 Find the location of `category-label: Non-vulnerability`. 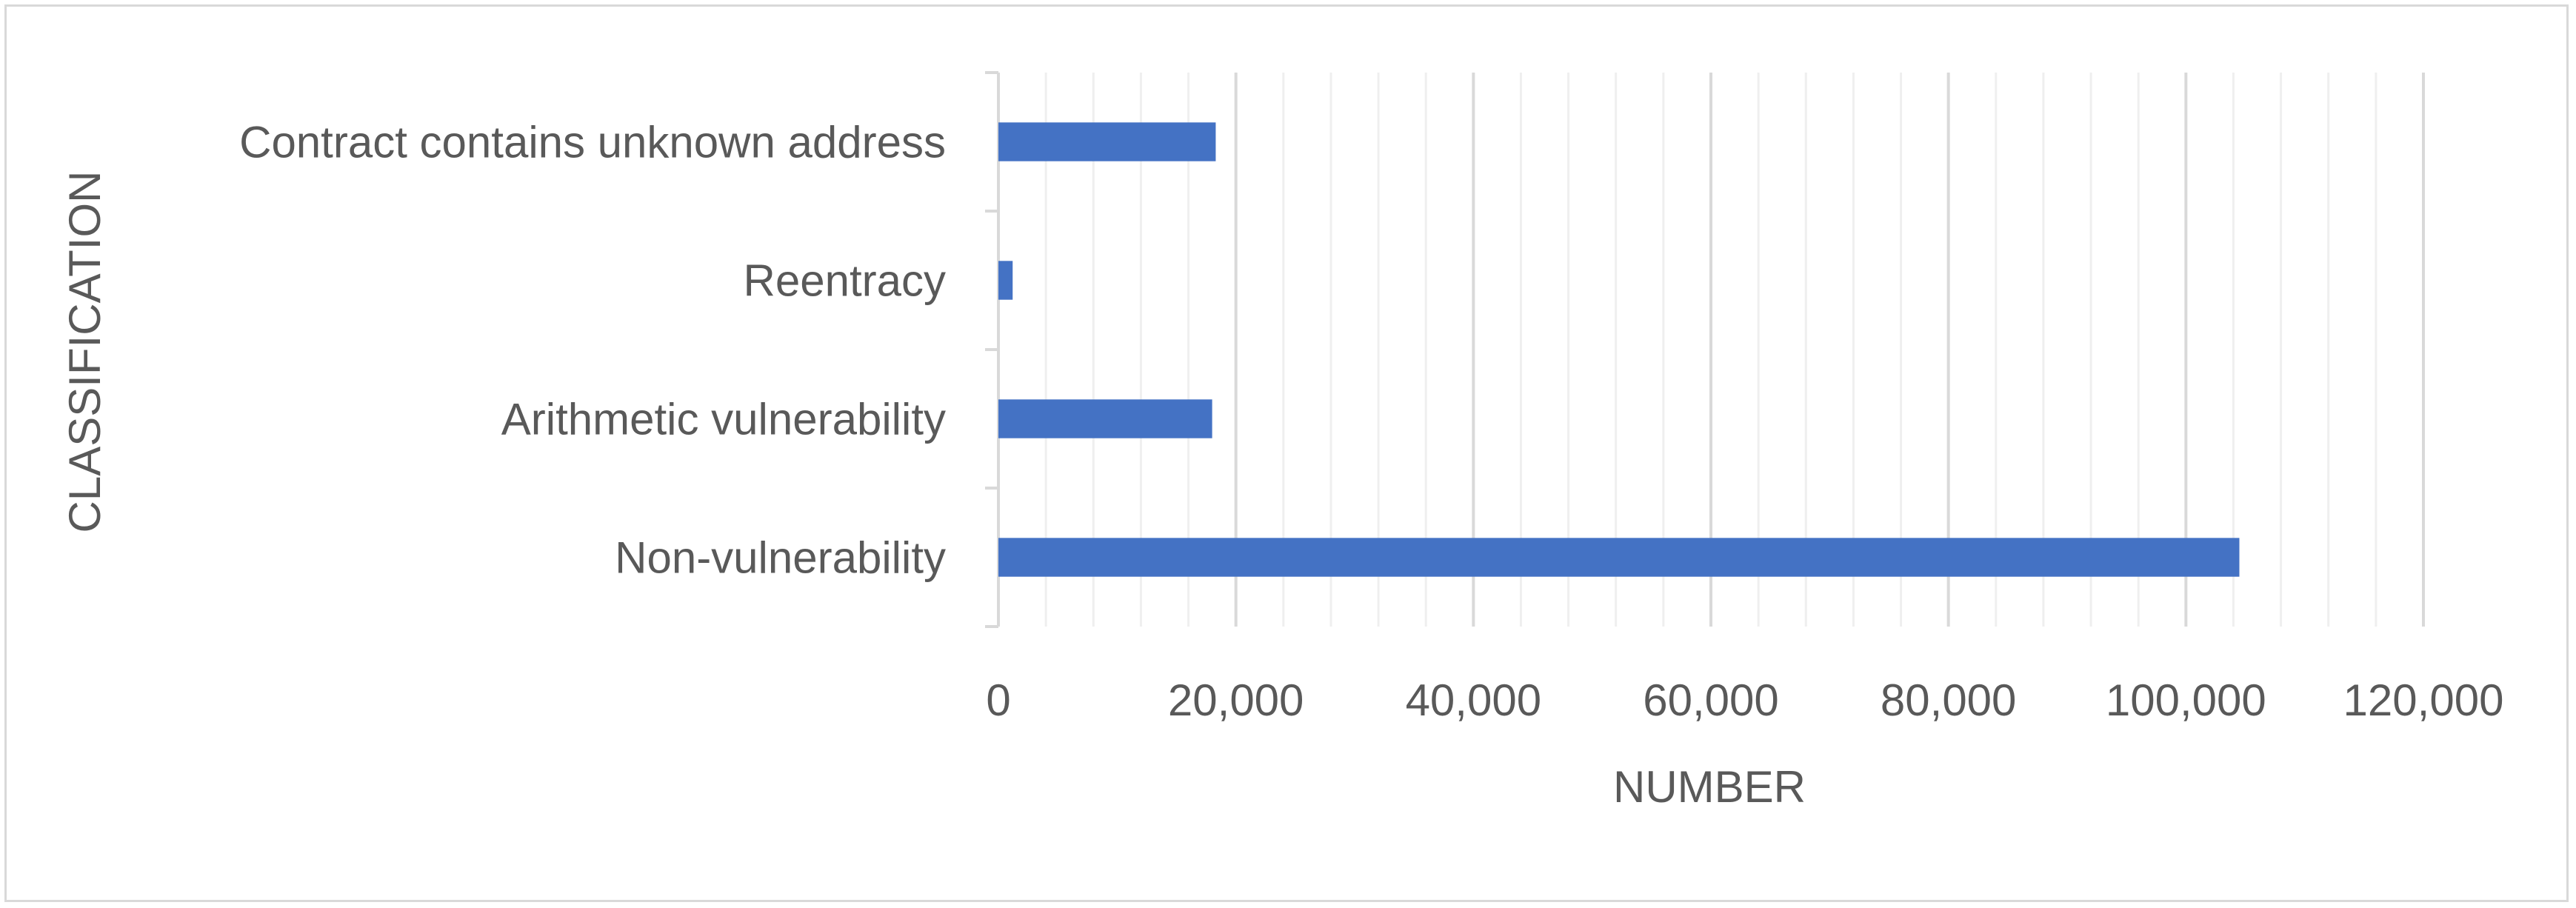

category-label: Non-vulnerability is located at coordinates (780, 558).